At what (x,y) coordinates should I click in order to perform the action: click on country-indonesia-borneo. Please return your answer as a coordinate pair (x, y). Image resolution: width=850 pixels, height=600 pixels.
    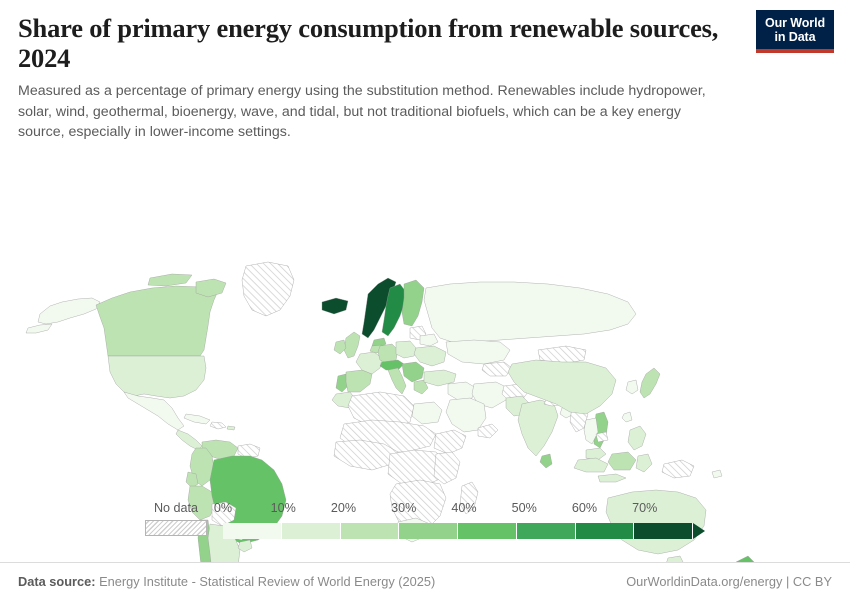
    Looking at the image, I should click on (622, 461).